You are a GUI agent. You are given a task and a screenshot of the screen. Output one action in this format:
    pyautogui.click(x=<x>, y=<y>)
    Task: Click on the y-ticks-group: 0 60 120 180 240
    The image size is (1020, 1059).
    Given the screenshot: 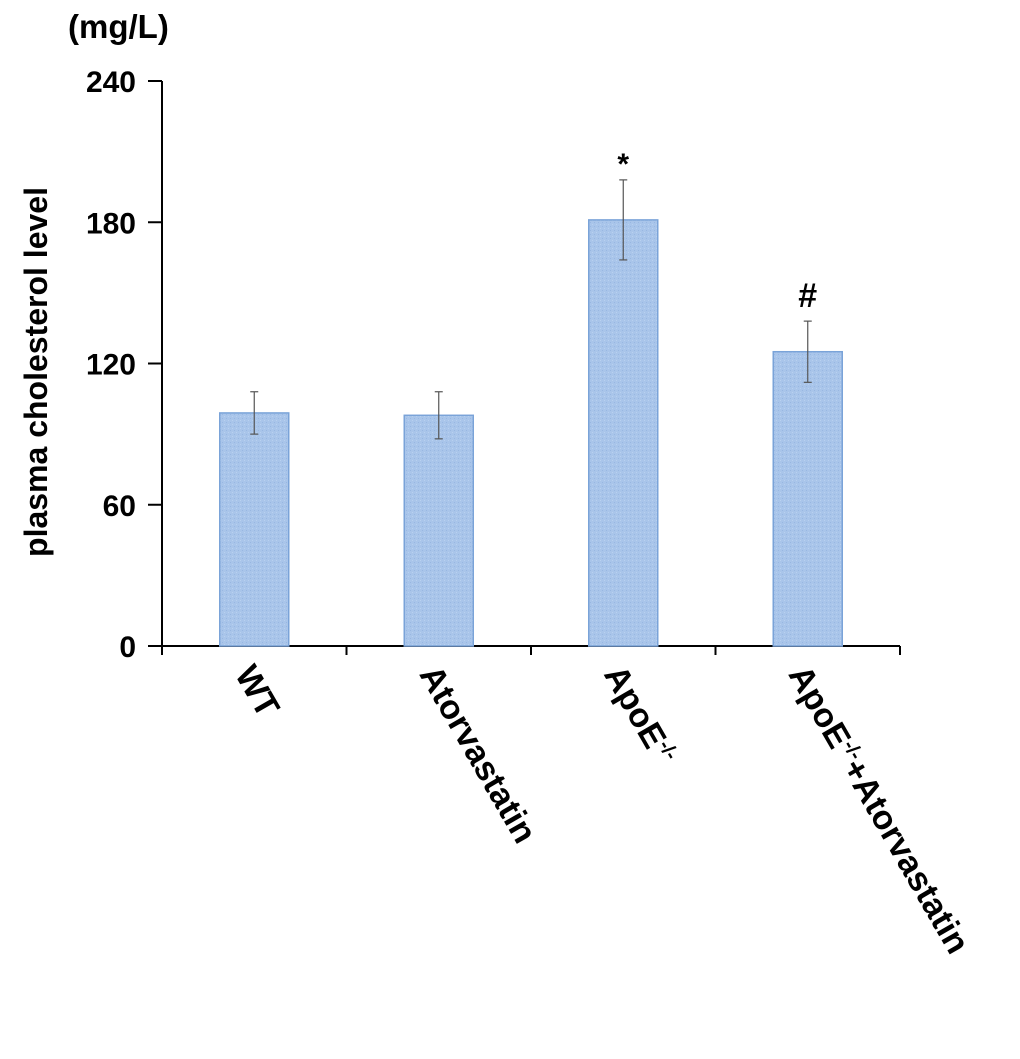 What is the action you would take?
    pyautogui.click(x=124, y=365)
    